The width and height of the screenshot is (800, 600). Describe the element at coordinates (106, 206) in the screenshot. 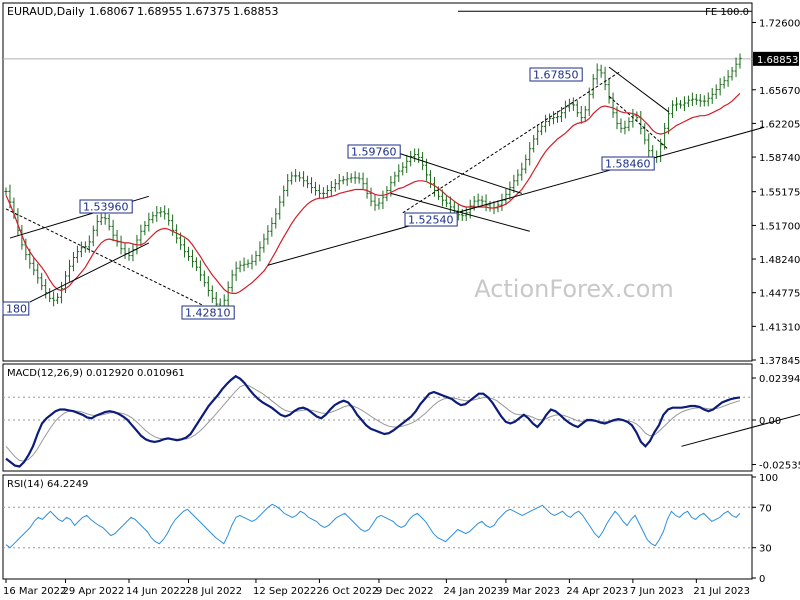

I see `price-annotation: 1.53960` at that location.